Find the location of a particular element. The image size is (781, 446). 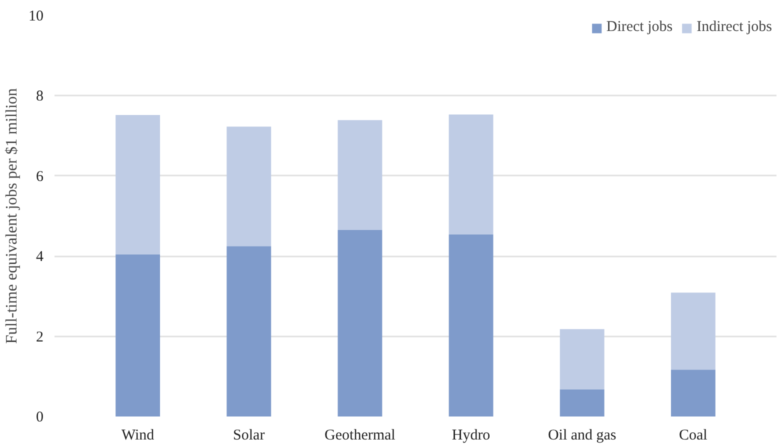

x-tick-label: Hydro is located at coordinates (471, 436).